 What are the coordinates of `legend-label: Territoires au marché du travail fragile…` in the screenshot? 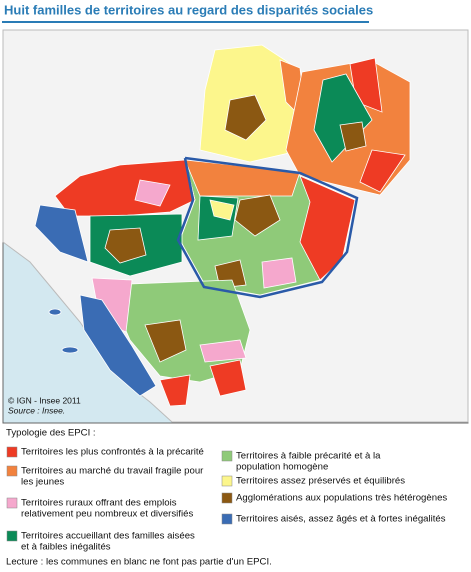 It's located at (112, 471).